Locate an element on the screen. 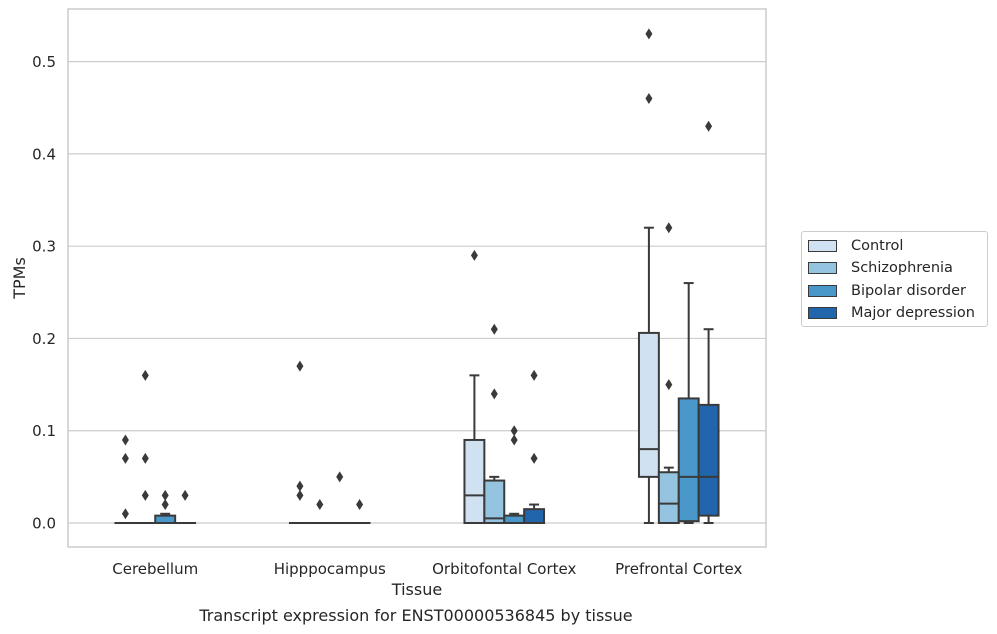  y-tick-label: 0.0 is located at coordinates (44, 524).